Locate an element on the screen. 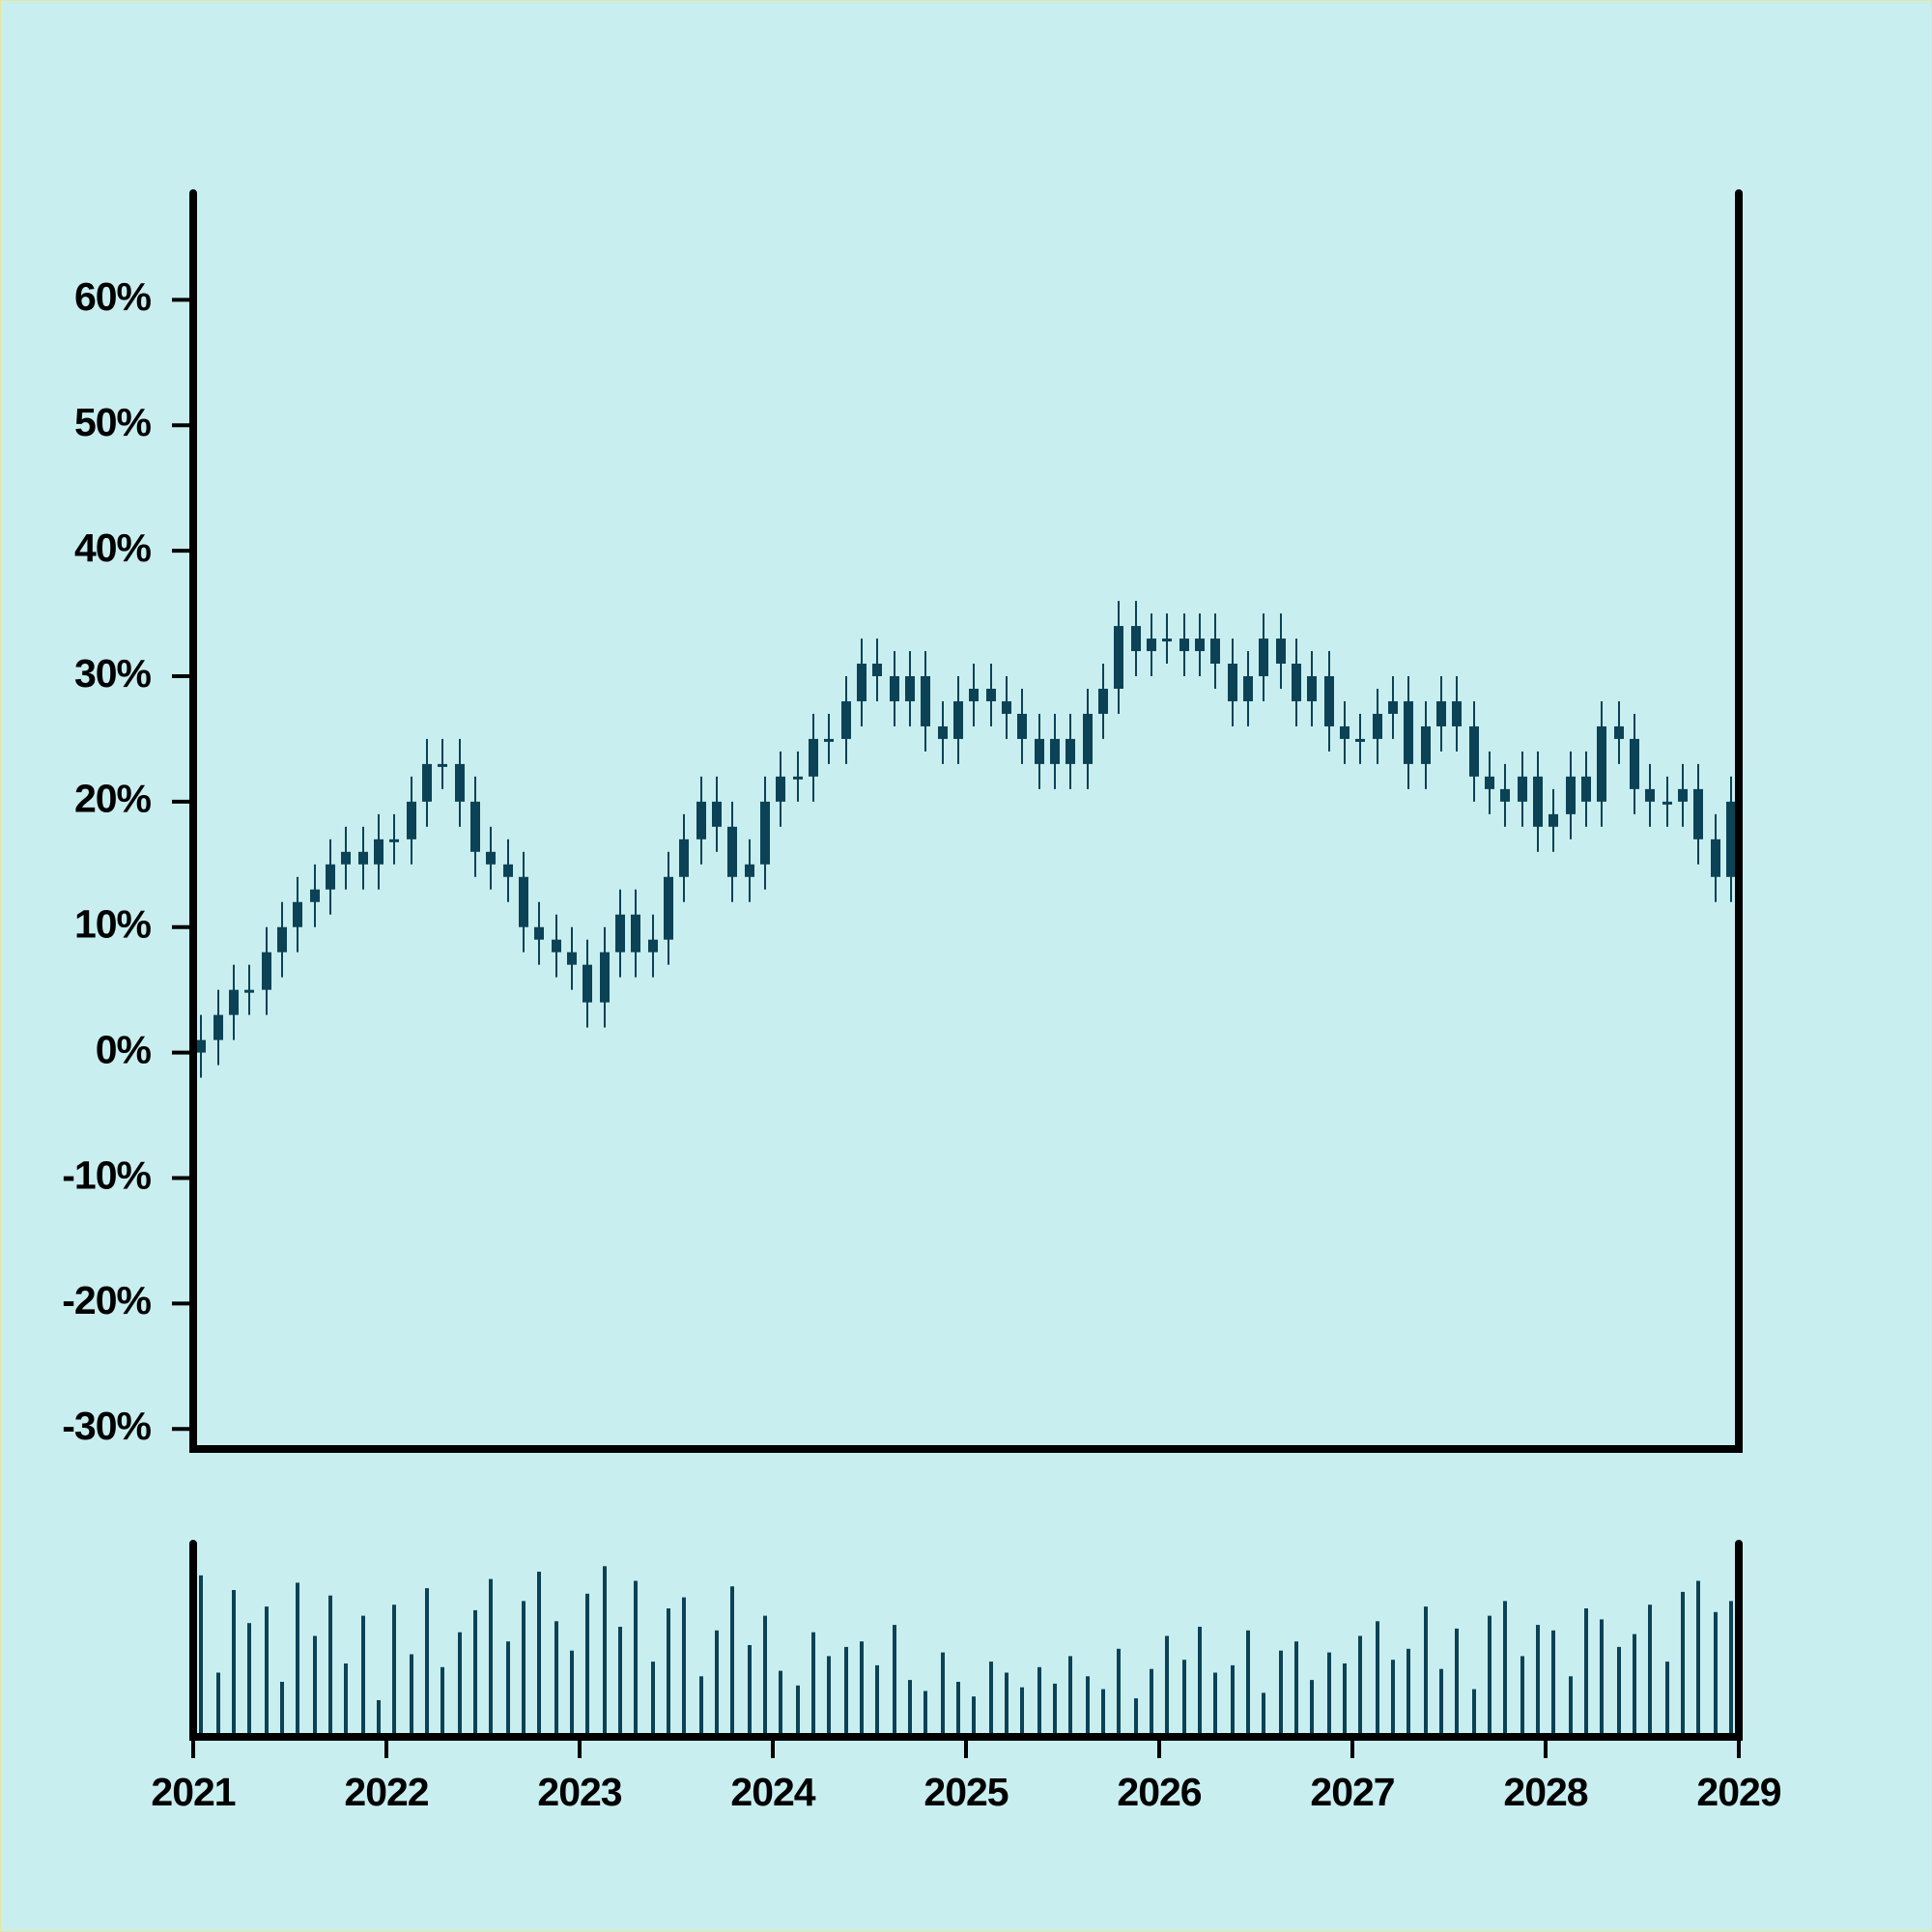 The image size is (1932, 1932). y-tick-label: 40% is located at coordinates (113, 548).